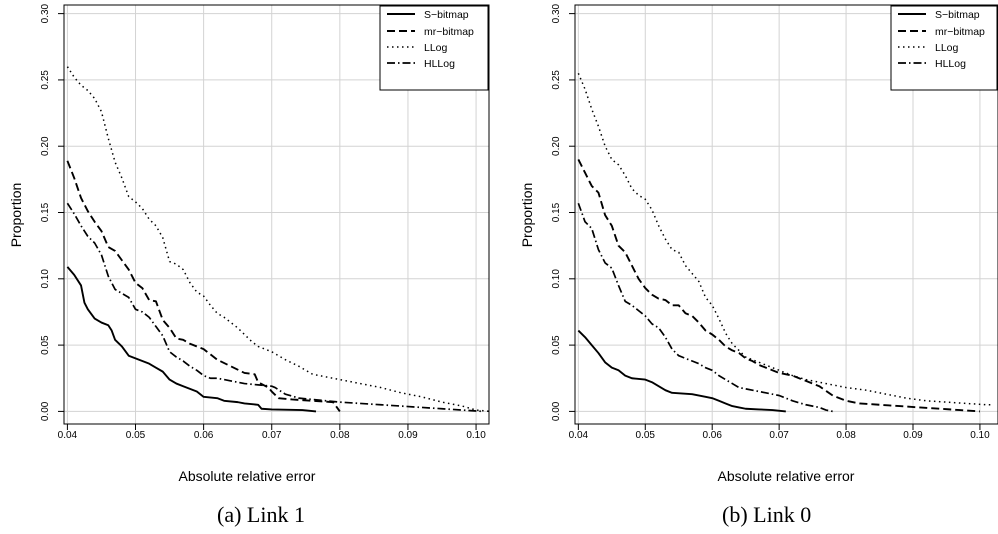 The width and height of the screenshot is (998, 534). What do you see at coordinates (766, 514) in the screenshot?
I see `caption: (b) Link 0` at bounding box center [766, 514].